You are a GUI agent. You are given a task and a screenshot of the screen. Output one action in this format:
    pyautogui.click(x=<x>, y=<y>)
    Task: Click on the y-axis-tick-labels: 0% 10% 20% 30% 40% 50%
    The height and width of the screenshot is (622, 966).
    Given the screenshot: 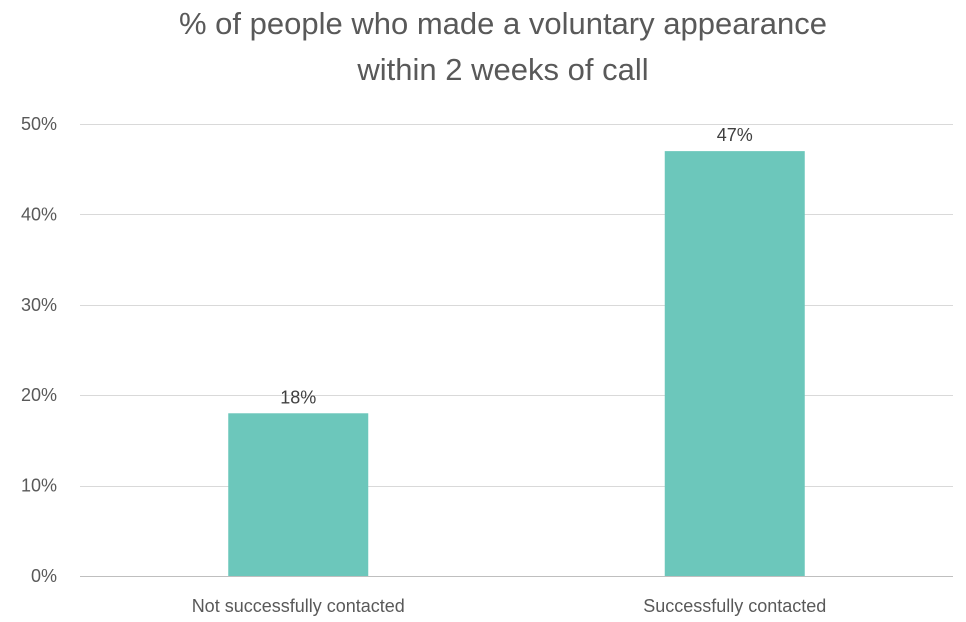 What is the action you would take?
    pyautogui.click(x=39, y=350)
    